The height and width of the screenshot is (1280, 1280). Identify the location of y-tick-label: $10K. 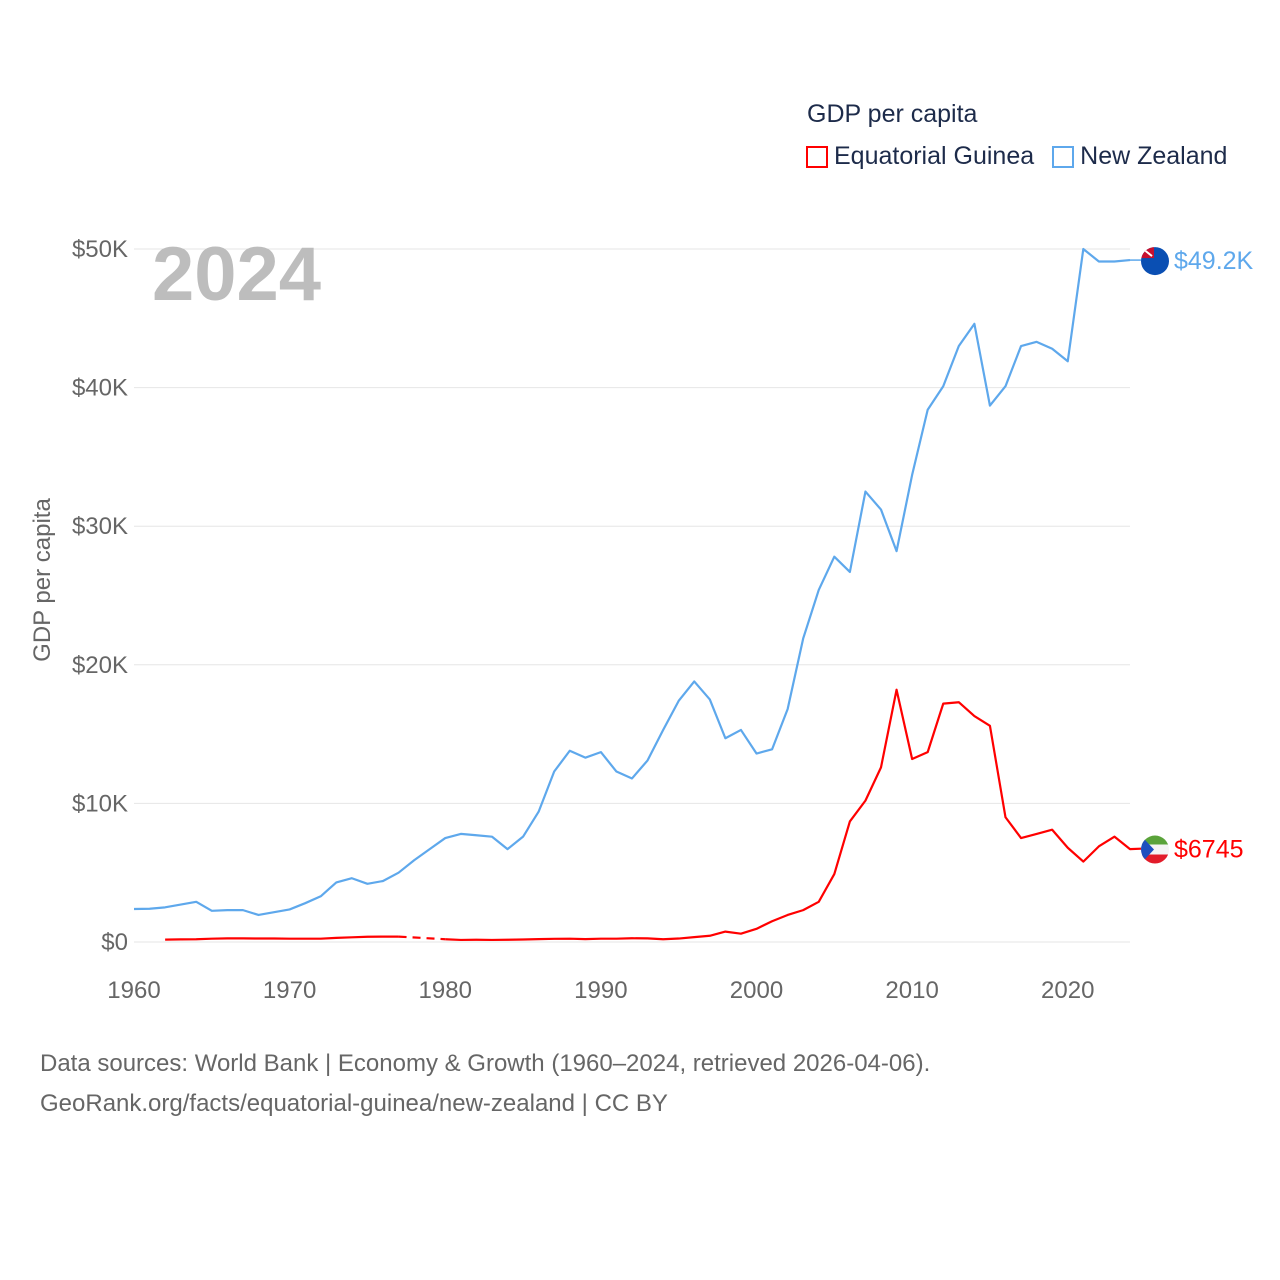
(100, 803).